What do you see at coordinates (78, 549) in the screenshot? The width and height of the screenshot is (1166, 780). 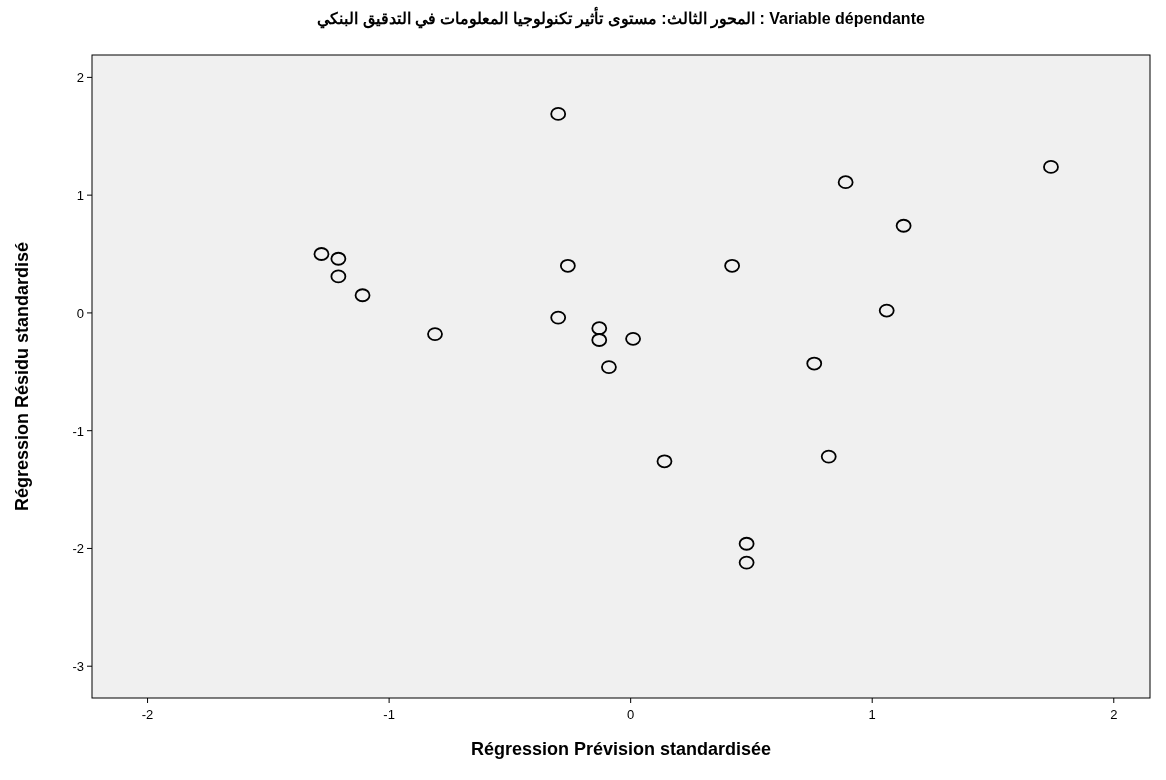 I see `y-tick-label: -2` at bounding box center [78, 549].